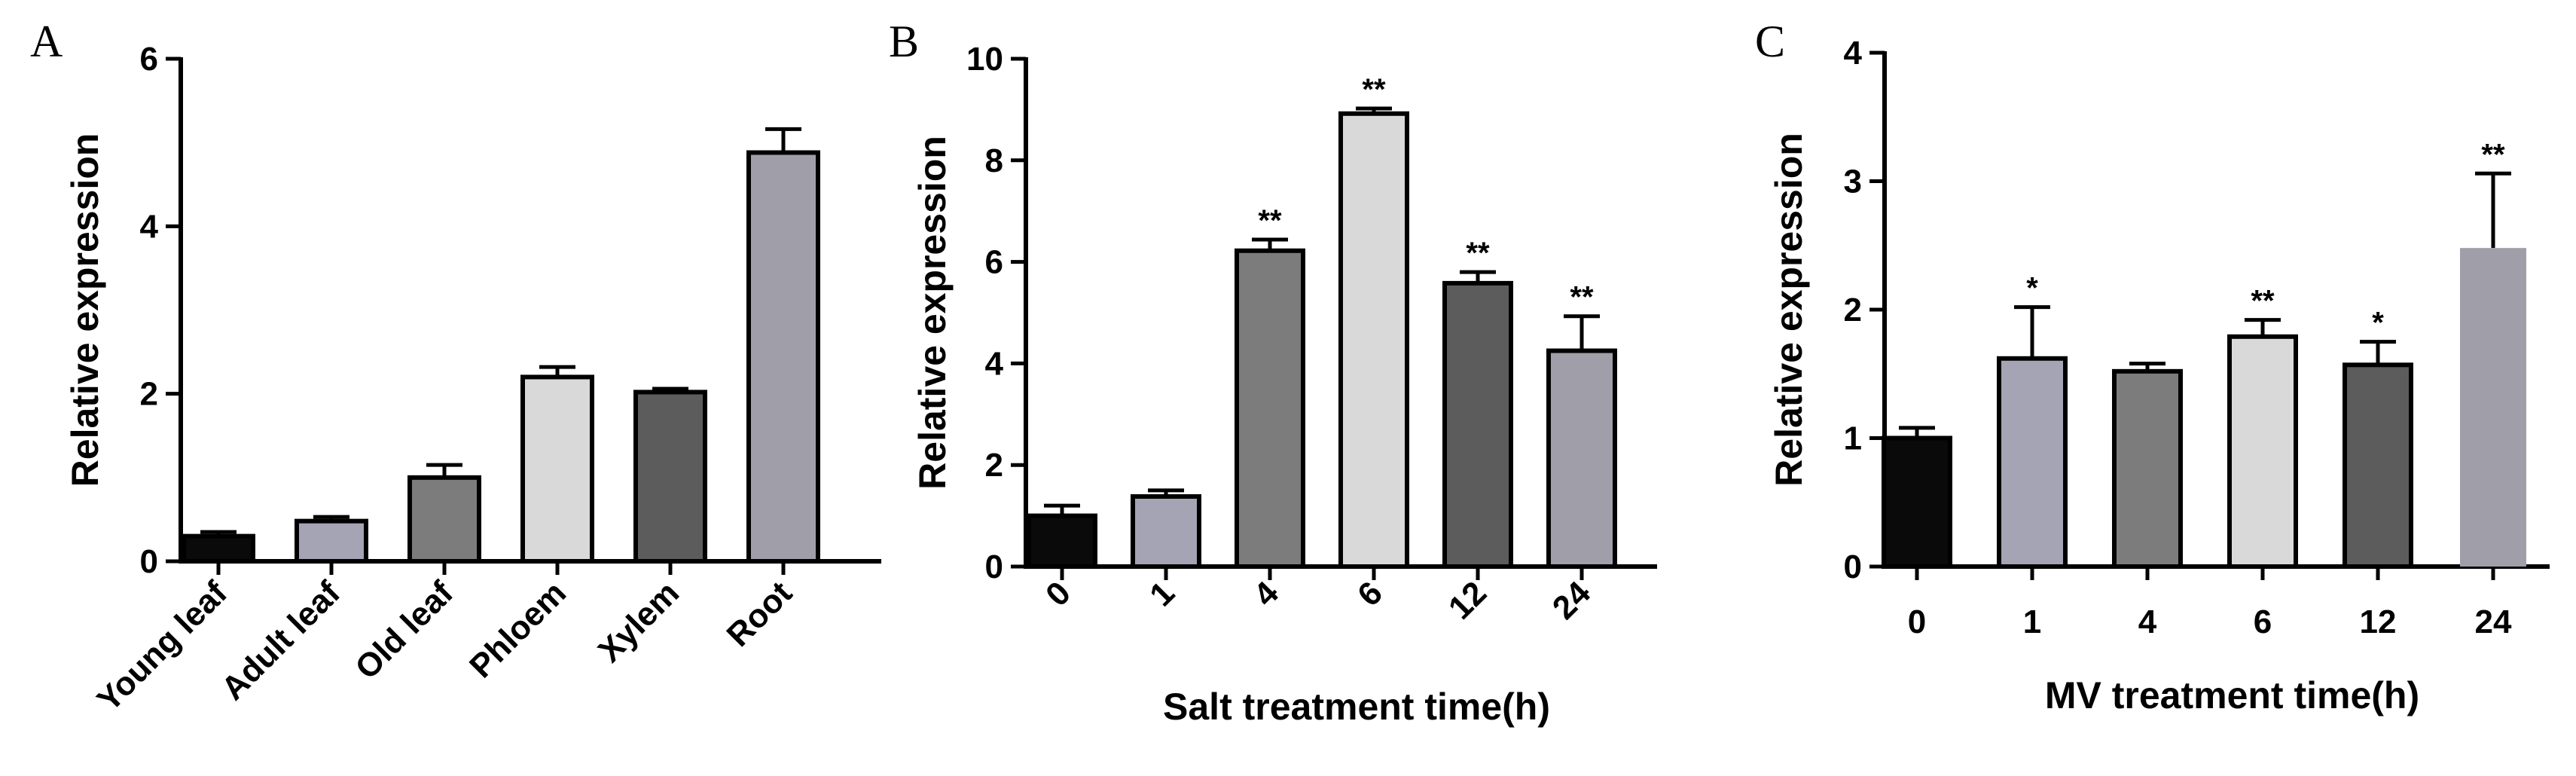 The image size is (2576, 776). I want to click on panel-letter: C, so click(1770, 41).